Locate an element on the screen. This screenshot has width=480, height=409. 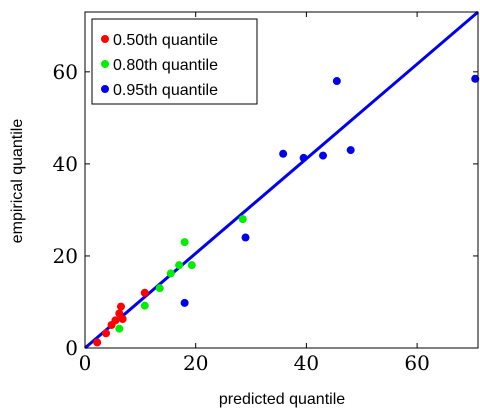
x-axis-title: predicted quantile is located at coordinates (282, 399).